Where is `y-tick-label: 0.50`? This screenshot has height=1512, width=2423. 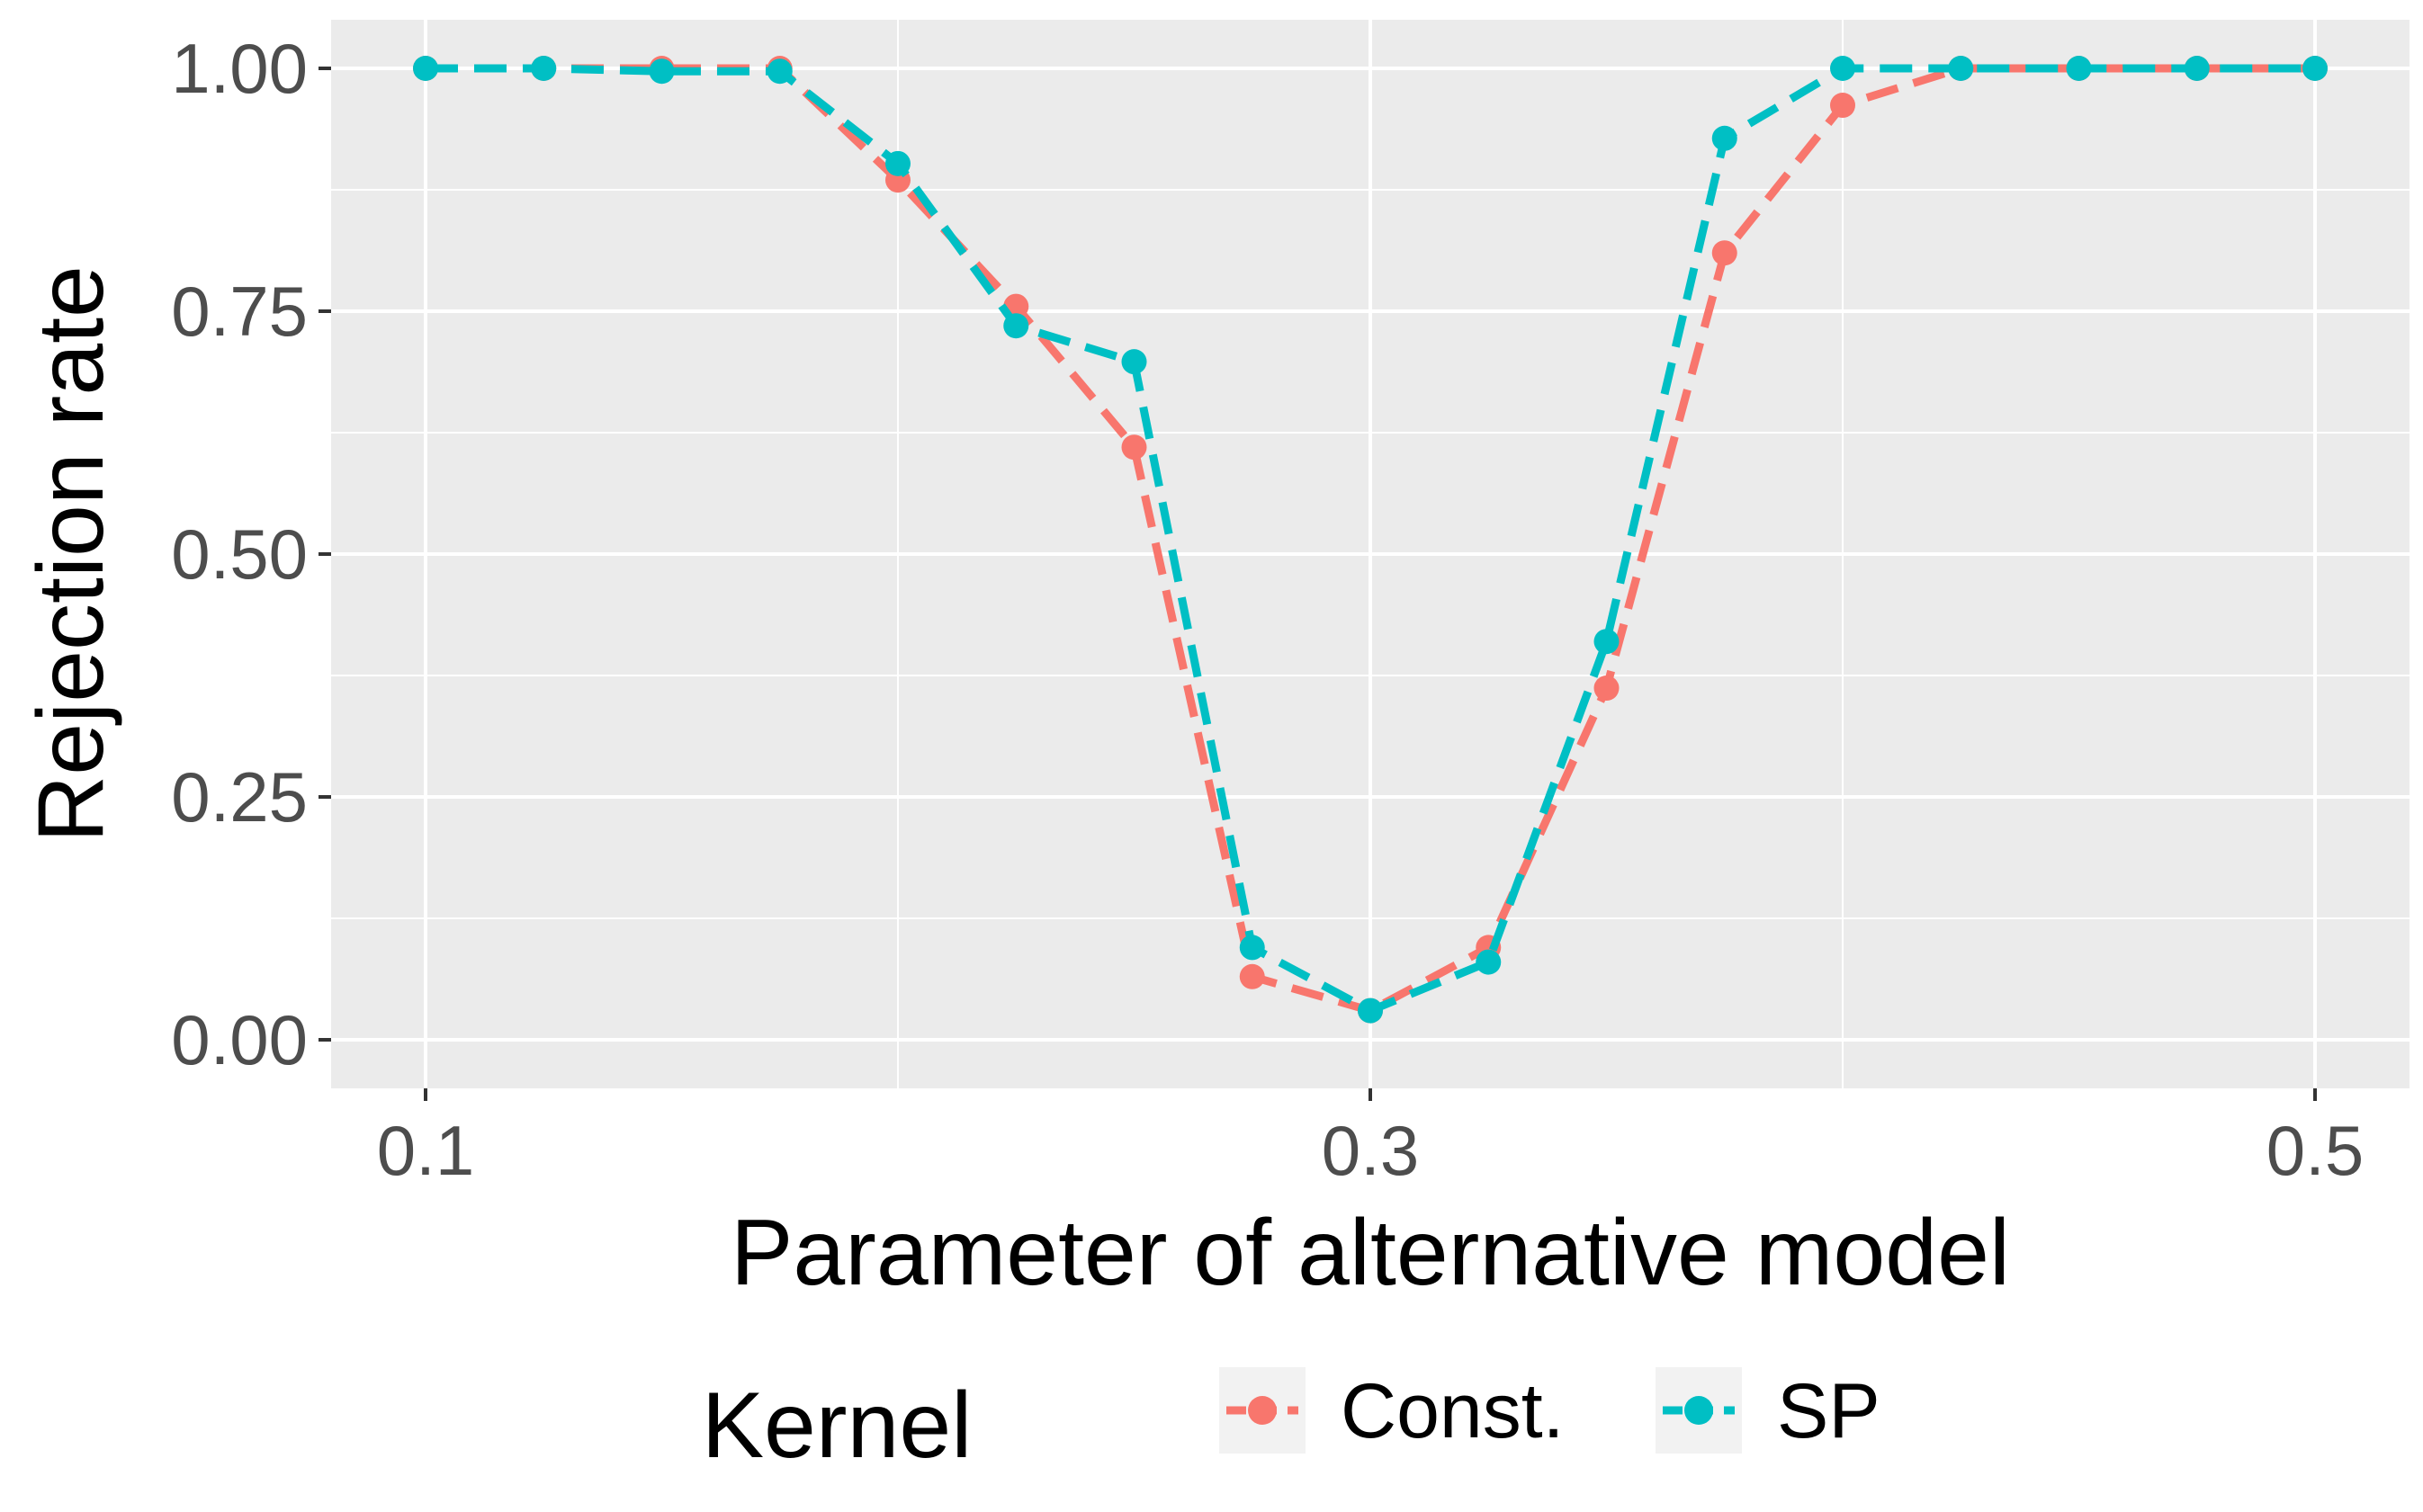
y-tick-label: 0.50 is located at coordinates (239, 554).